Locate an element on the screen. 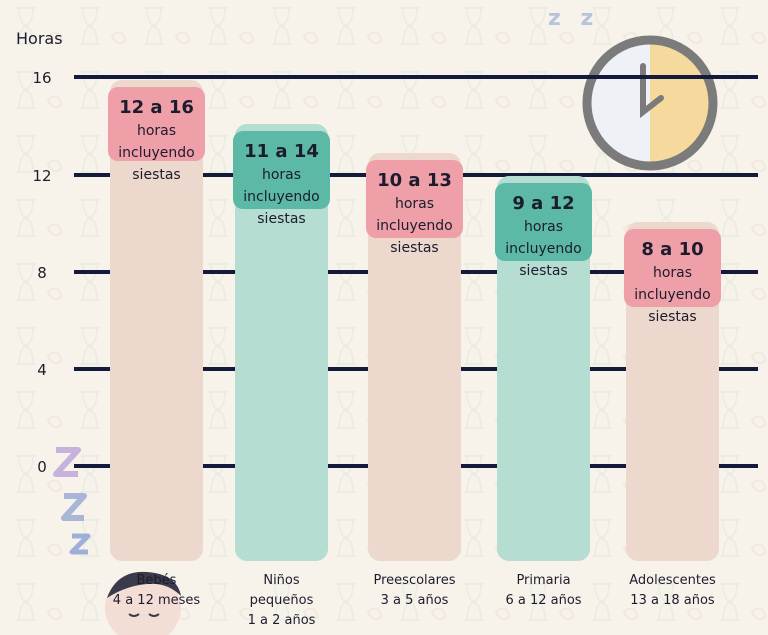 The image size is (768, 635). y-tick-label: 8 is located at coordinates (42, 273).